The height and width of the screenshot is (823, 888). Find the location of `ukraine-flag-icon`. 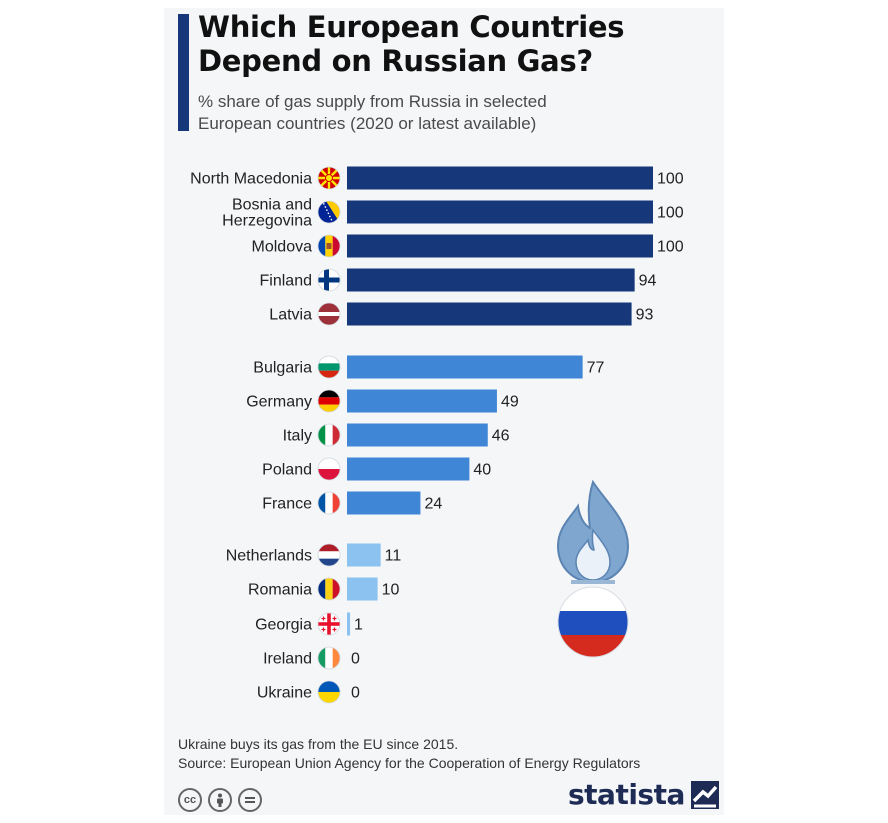

ukraine-flag-icon is located at coordinates (329, 692).